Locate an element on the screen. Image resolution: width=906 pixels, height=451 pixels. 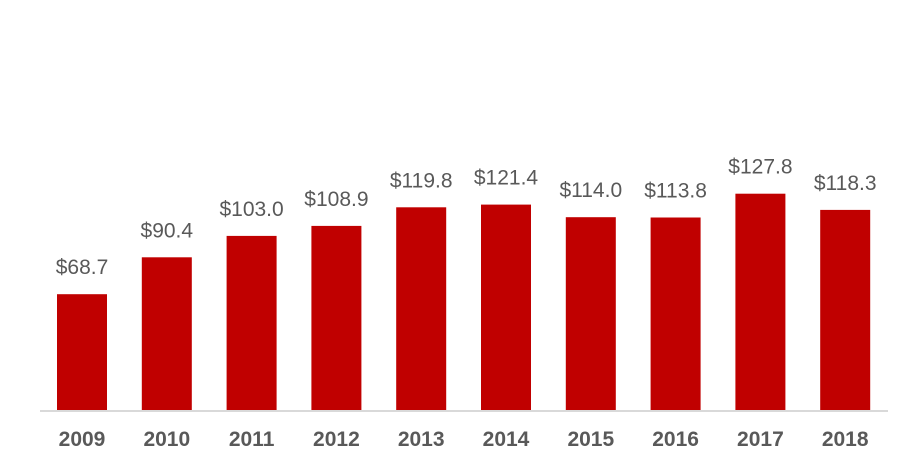
data-label-2011: $103.0 is located at coordinates (251, 209).